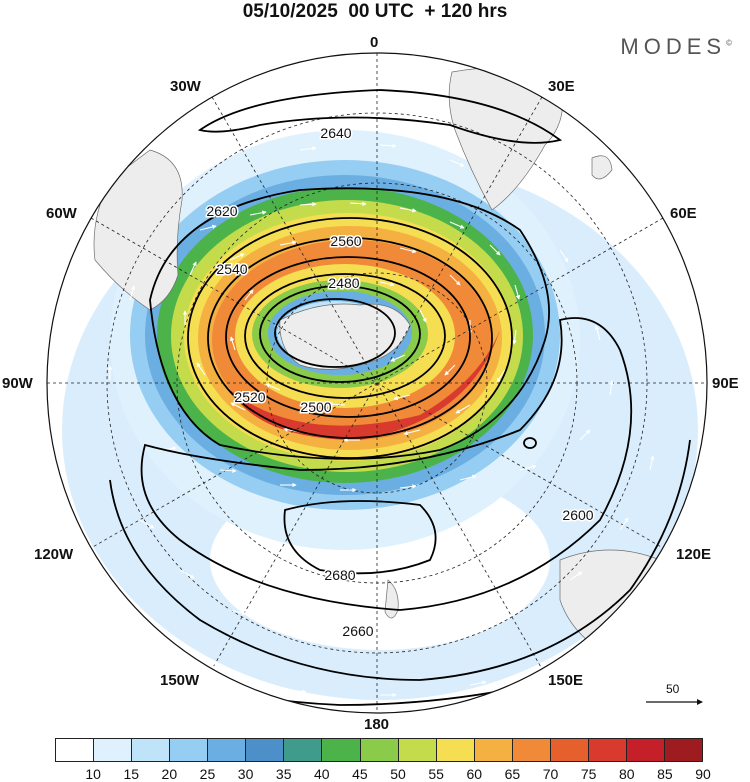 This screenshot has height=782, width=750. Describe the element at coordinates (131, 774) in the screenshot. I see `colorbar-tick-label: 15` at that location.